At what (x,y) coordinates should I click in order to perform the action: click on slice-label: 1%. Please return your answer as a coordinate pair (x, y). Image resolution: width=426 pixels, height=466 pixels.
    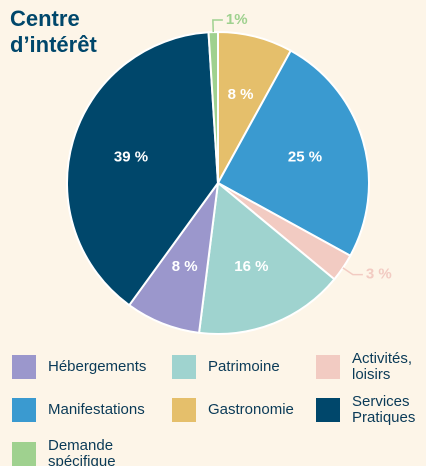
    Looking at the image, I should click on (237, 19).